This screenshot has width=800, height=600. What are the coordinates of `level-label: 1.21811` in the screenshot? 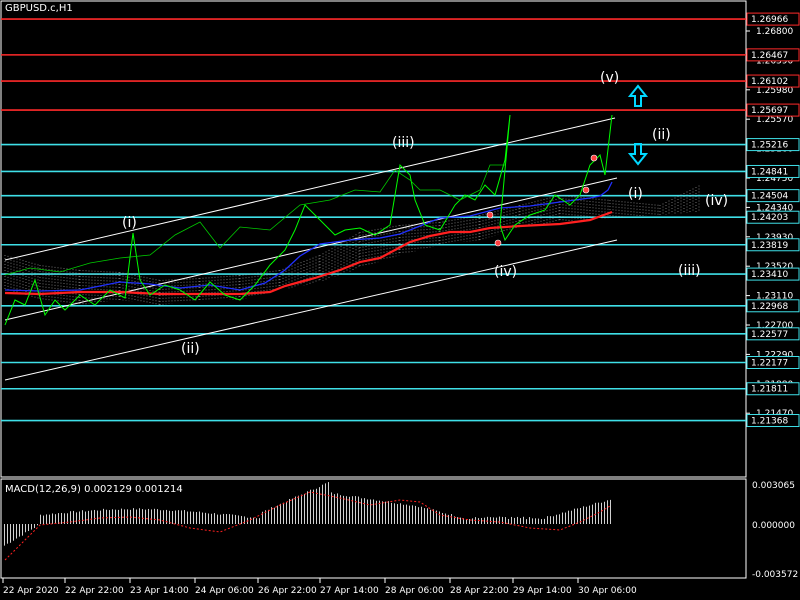 It's located at (769, 390).